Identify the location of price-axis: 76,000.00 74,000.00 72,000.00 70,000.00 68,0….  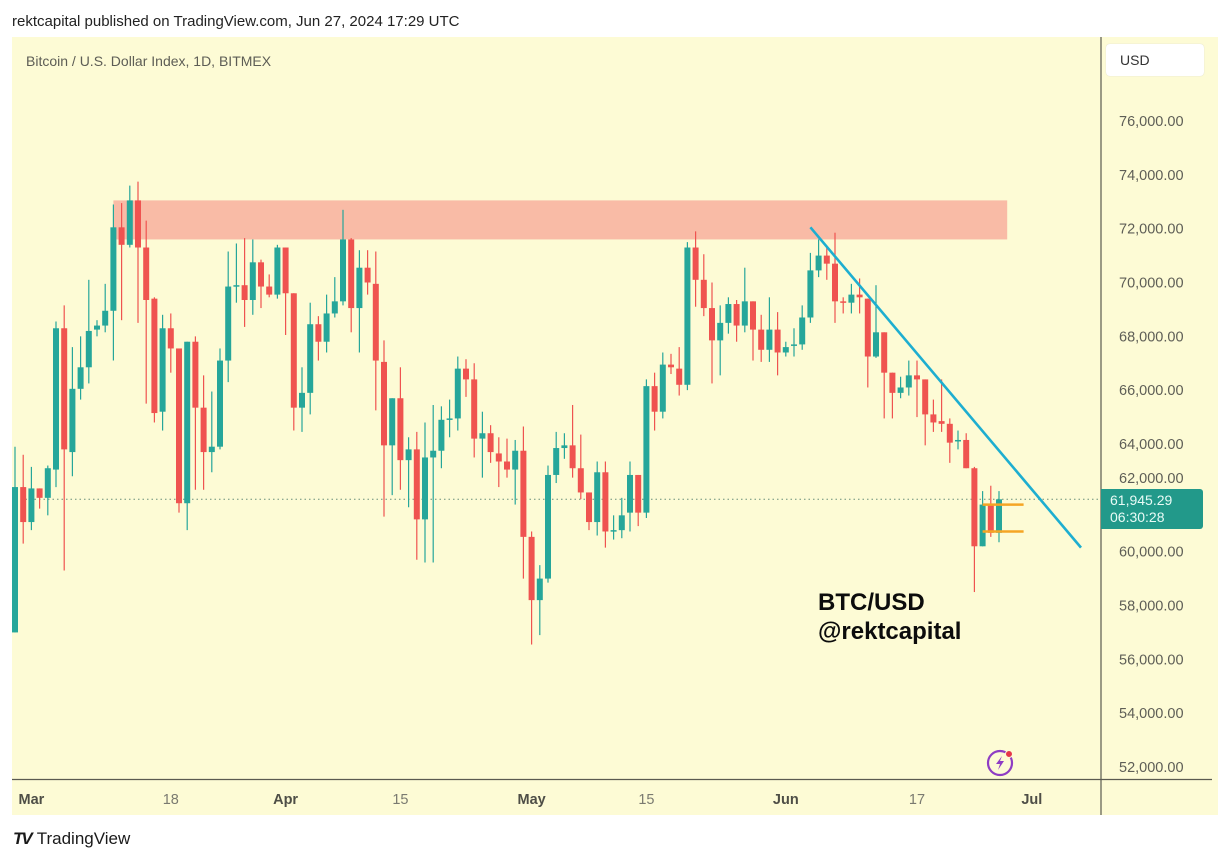
(1151, 445).